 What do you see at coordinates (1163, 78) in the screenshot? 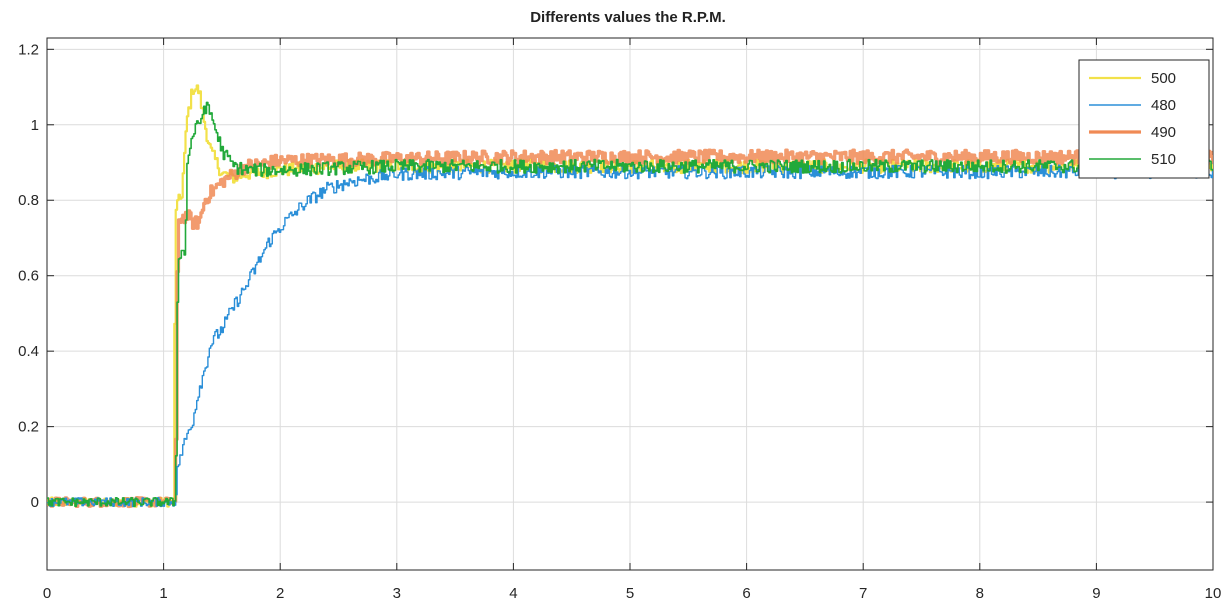
I see `legend-label-500: 500` at bounding box center [1163, 78].